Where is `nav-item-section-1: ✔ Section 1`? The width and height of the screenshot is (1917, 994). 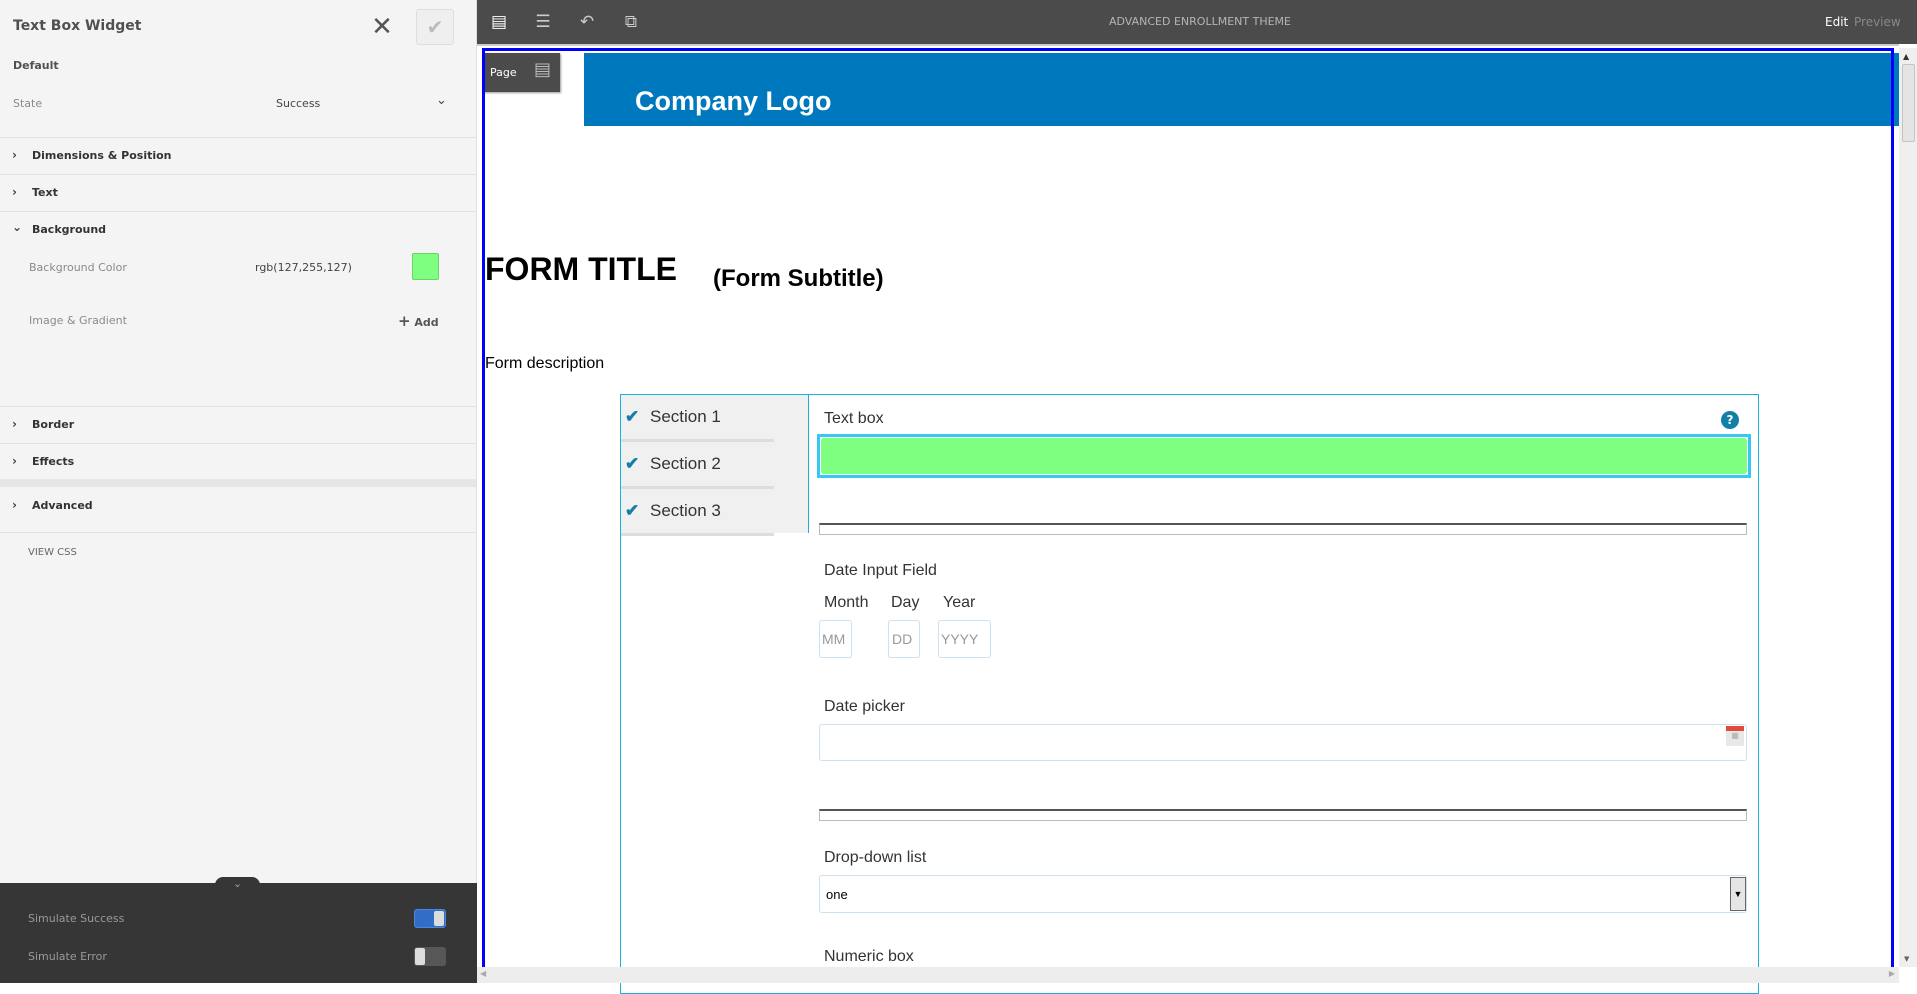 nav-item-section-1: ✔ Section 1 is located at coordinates (697, 418).